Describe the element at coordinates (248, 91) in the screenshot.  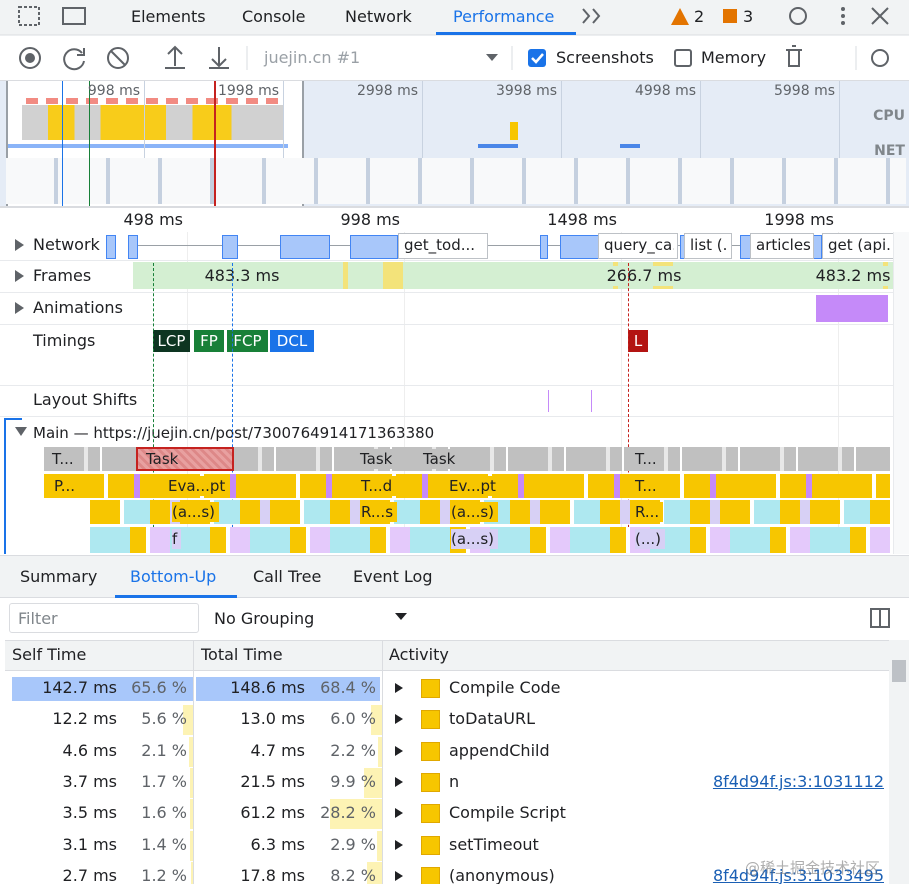
I see `overview-time: 1998 ms` at that location.